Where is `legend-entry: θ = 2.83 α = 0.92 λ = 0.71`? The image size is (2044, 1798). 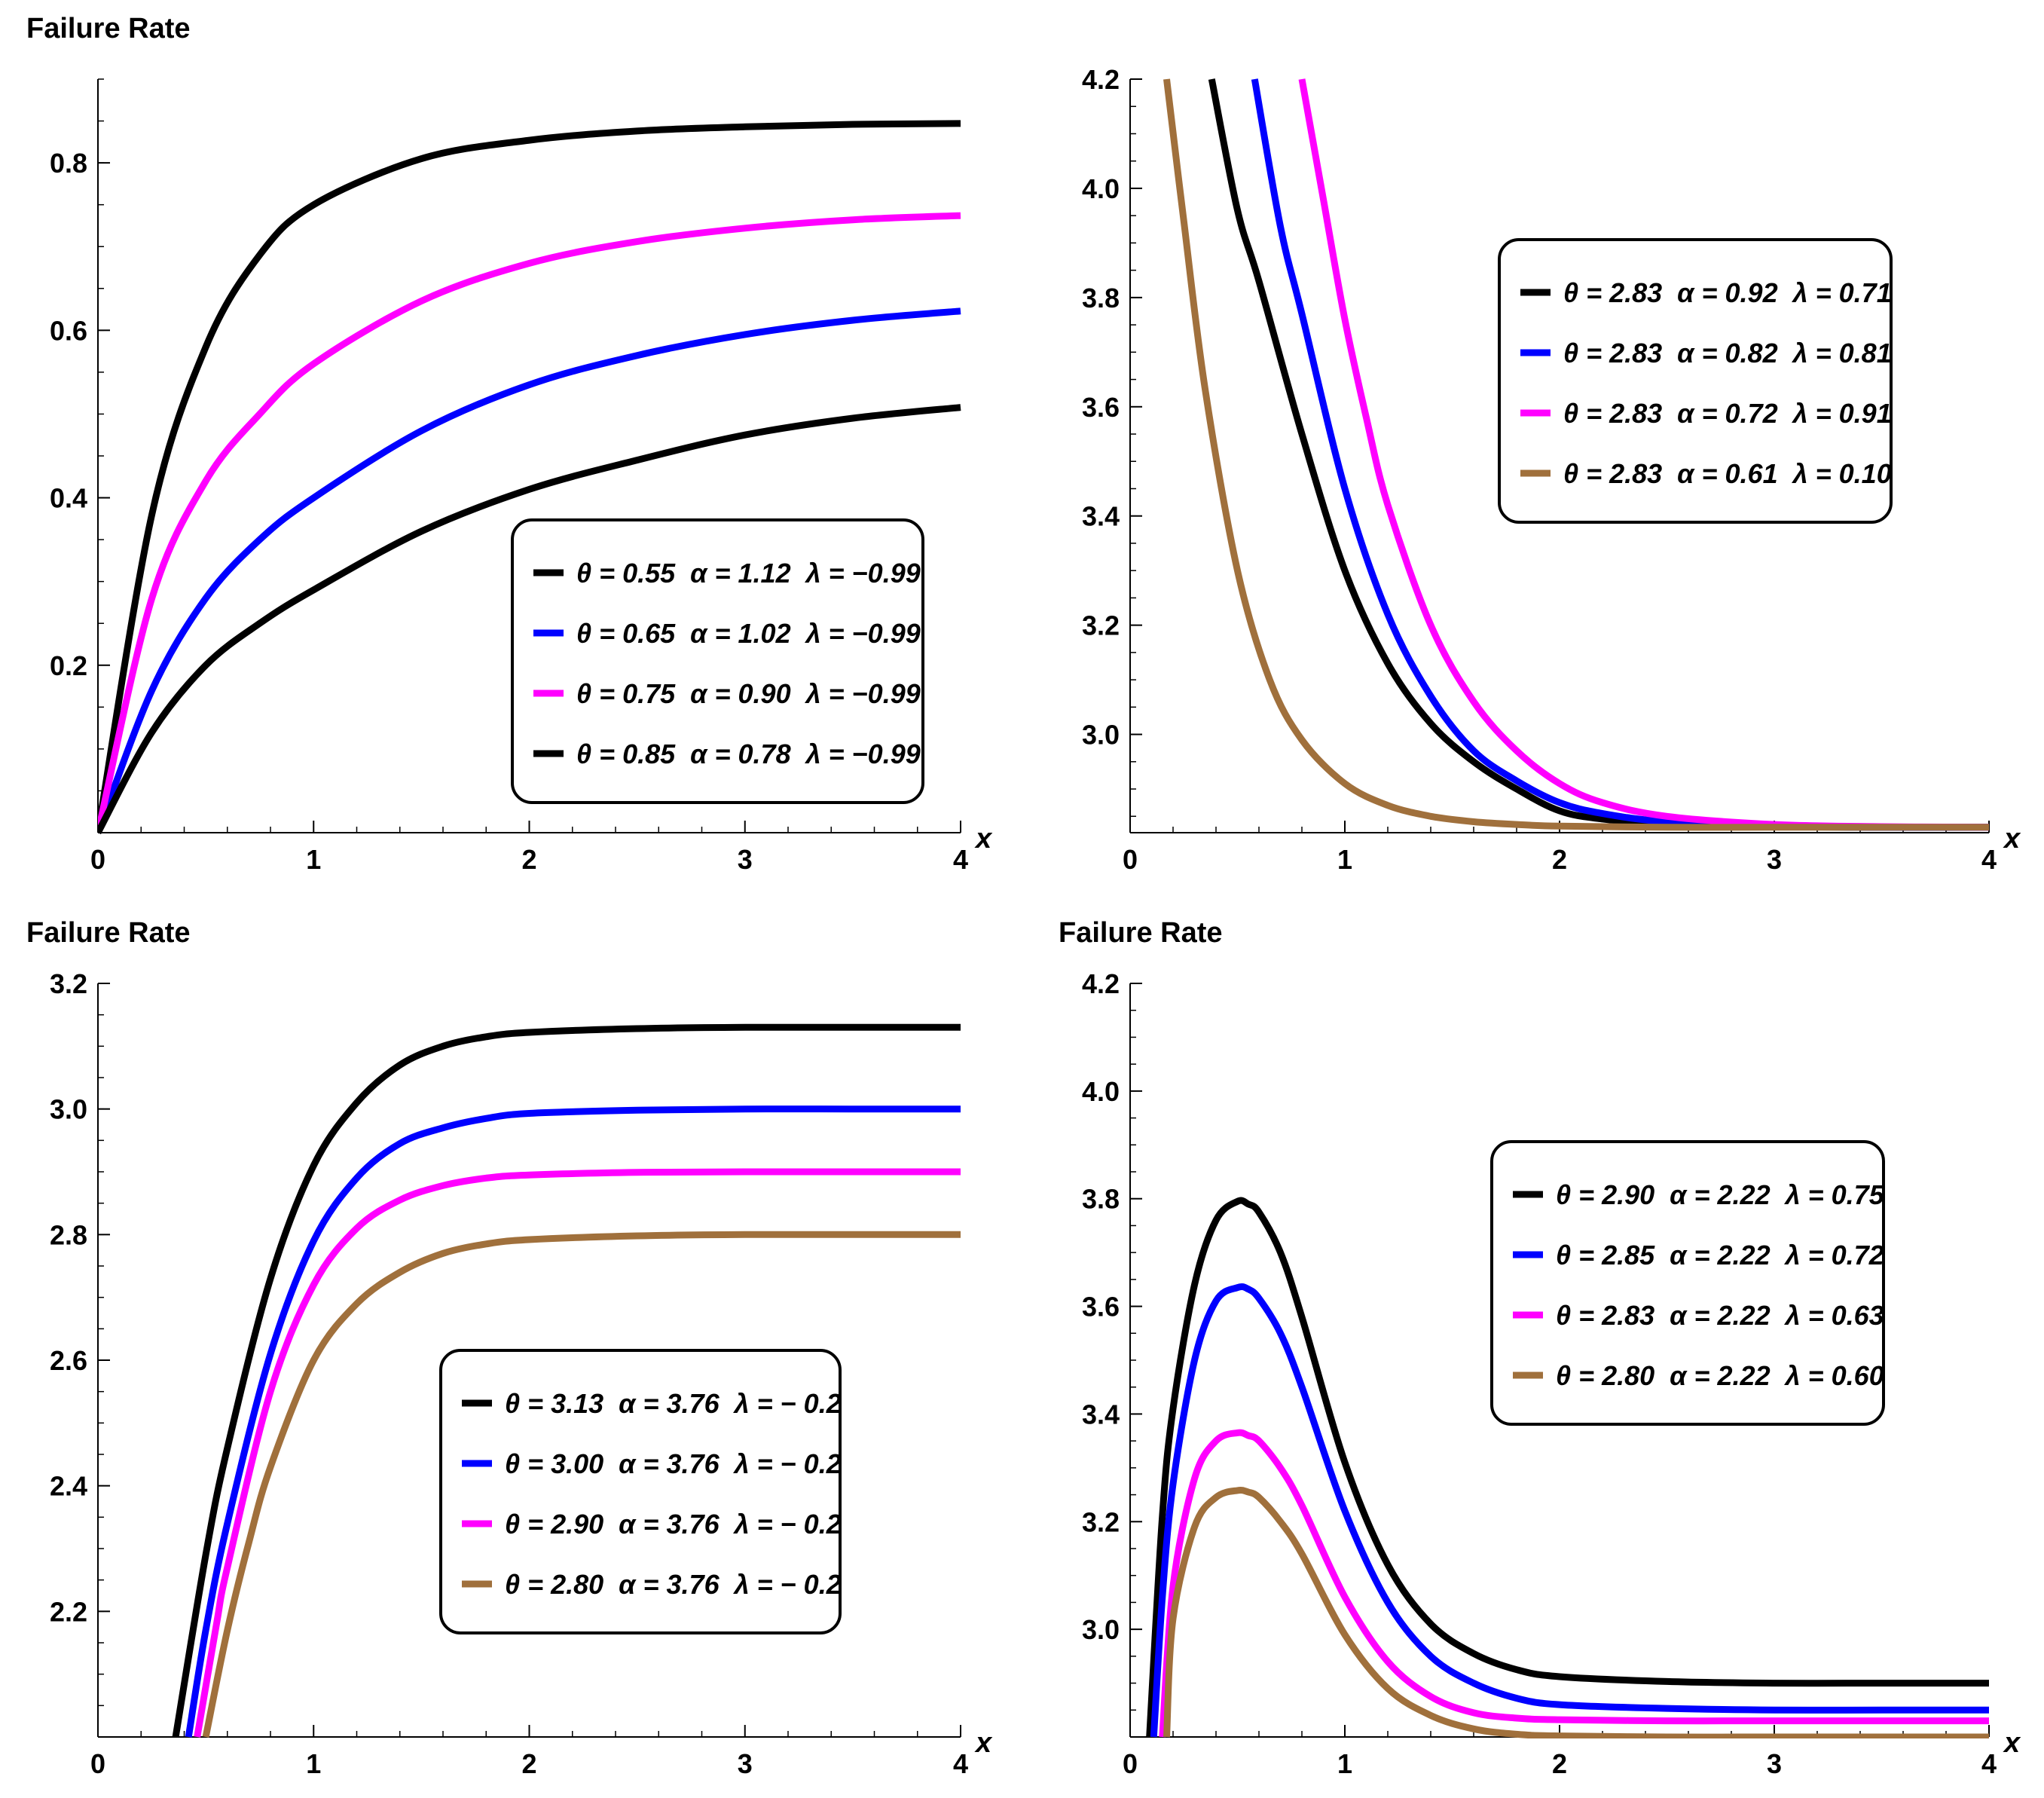
legend-entry: θ = 2.83 α = 0.92 λ = 0.71 is located at coordinates (1727, 292).